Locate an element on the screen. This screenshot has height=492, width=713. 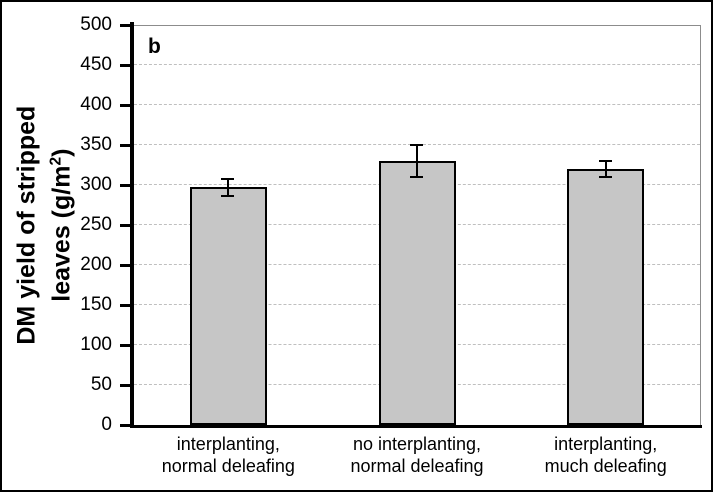
x-axis-line is located at coordinates (416, 426).